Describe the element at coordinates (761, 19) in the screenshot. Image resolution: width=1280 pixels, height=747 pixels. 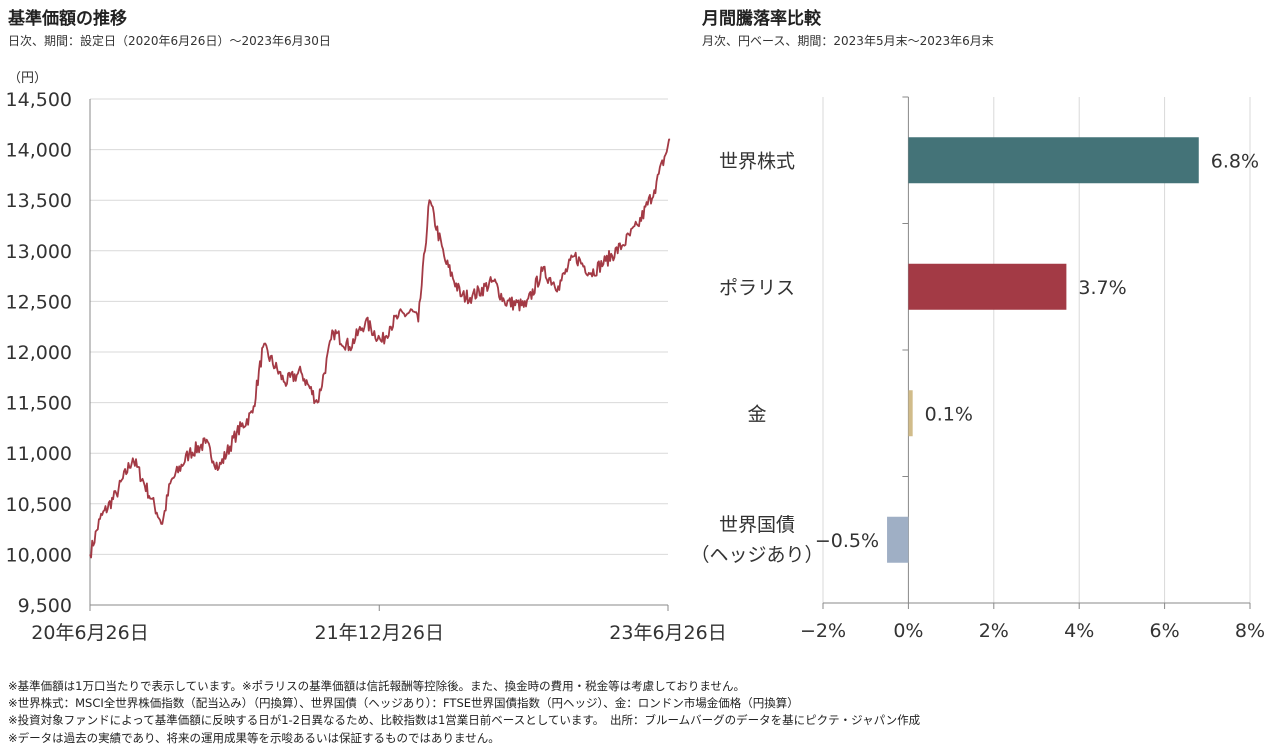
I see `bar-chart-title: 月間騰落率比較` at that location.